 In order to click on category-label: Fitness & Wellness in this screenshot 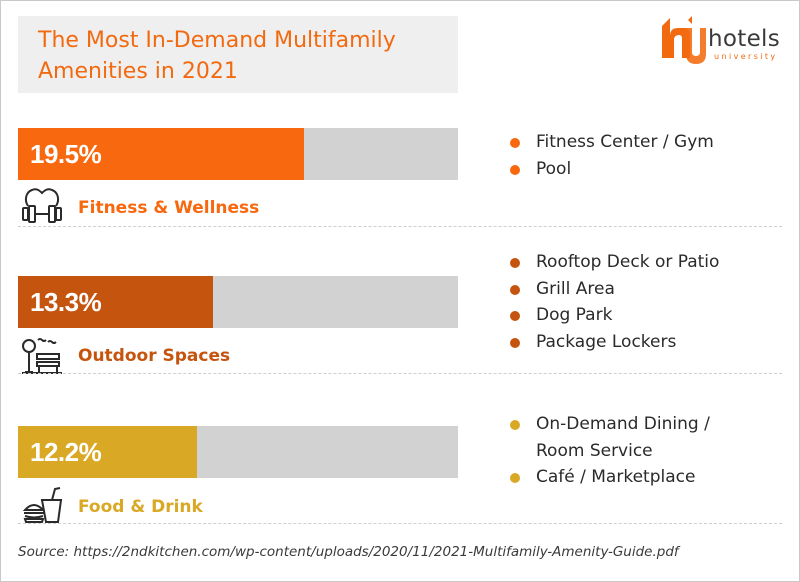, I will do `click(169, 208)`.